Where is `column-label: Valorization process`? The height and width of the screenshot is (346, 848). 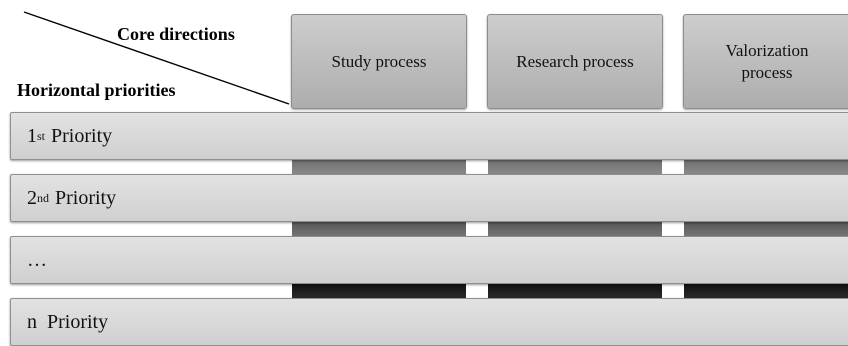 column-label: Valorization process is located at coordinates (767, 61).